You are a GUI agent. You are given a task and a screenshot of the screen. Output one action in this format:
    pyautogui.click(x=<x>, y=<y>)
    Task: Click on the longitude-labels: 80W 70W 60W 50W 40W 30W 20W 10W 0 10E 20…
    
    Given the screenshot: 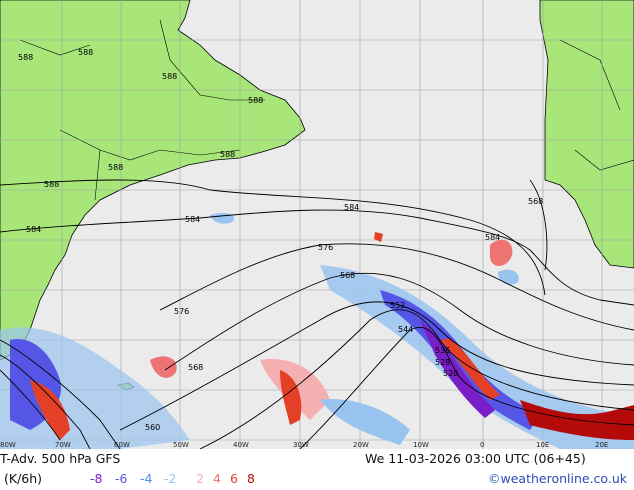 What is the action you would take?
    pyautogui.click(x=304, y=445)
    